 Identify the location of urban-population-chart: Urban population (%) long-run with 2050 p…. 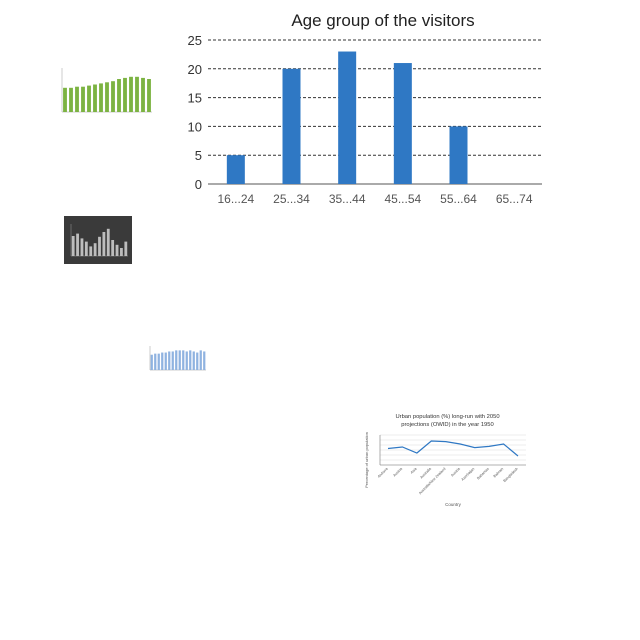
(447, 462).